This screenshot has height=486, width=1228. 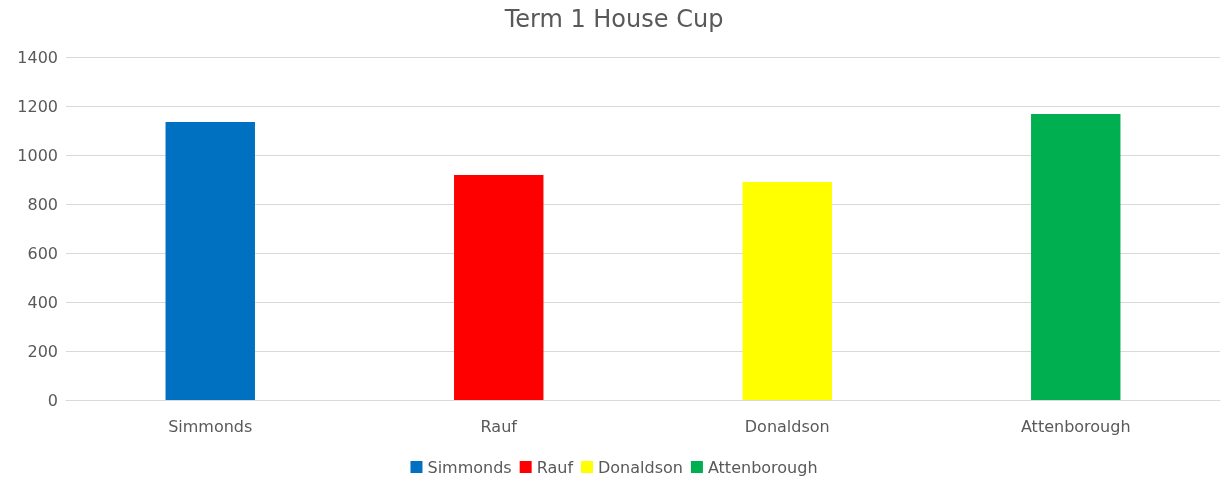 What do you see at coordinates (42, 302) in the screenshot?
I see `y-tick-label: 400` at bounding box center [42, 302].